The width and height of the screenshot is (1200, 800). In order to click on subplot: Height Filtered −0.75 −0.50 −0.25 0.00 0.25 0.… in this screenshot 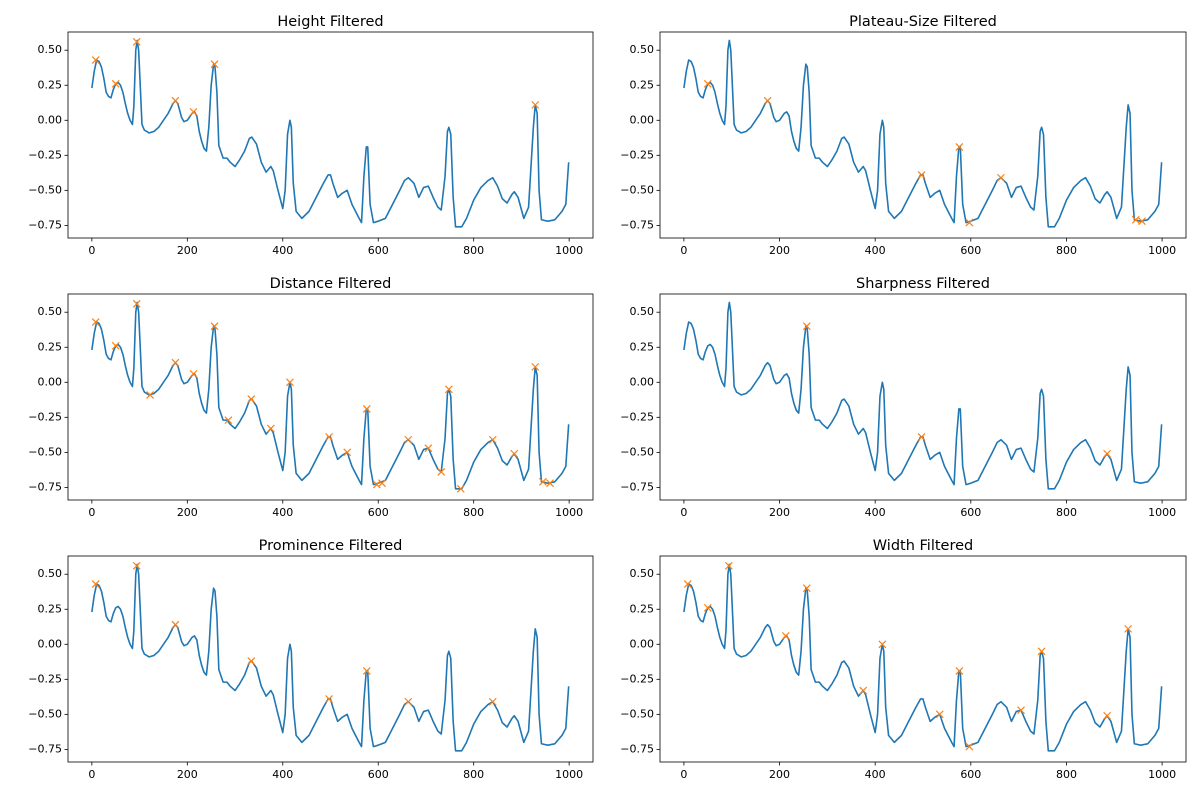, I will do `click(311, 135)`.